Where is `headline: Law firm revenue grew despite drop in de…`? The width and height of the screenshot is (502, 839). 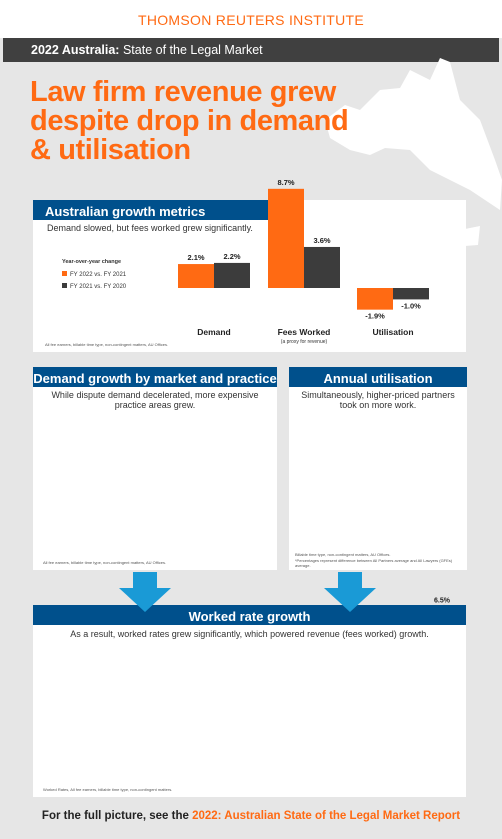
headline: Law firm revenue grew despite drop in de… is located at coordinates (189, 121).